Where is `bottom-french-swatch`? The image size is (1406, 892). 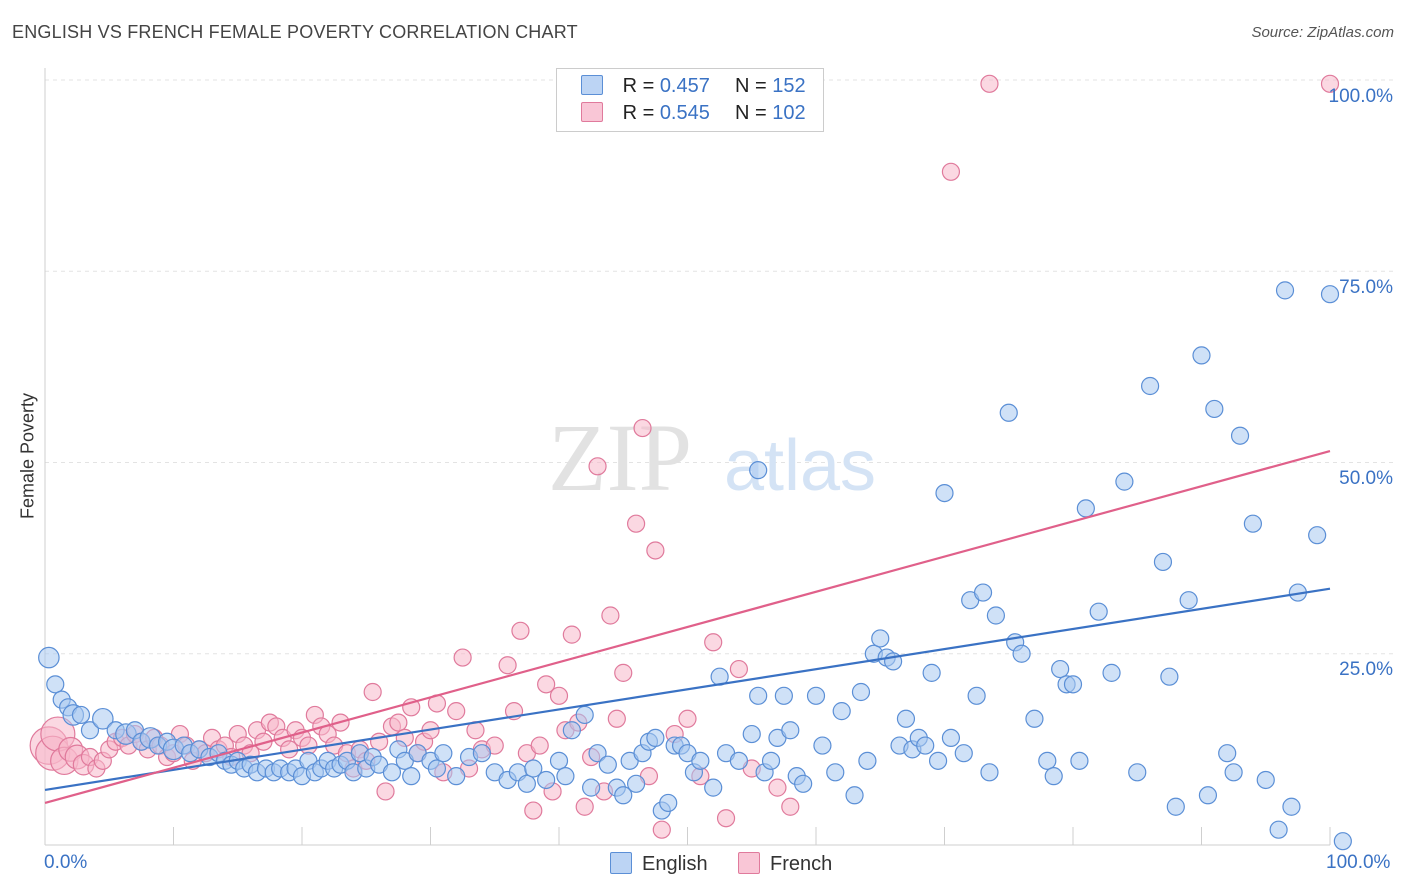 bottom-french-swatch is located at coordinates (749, 863).